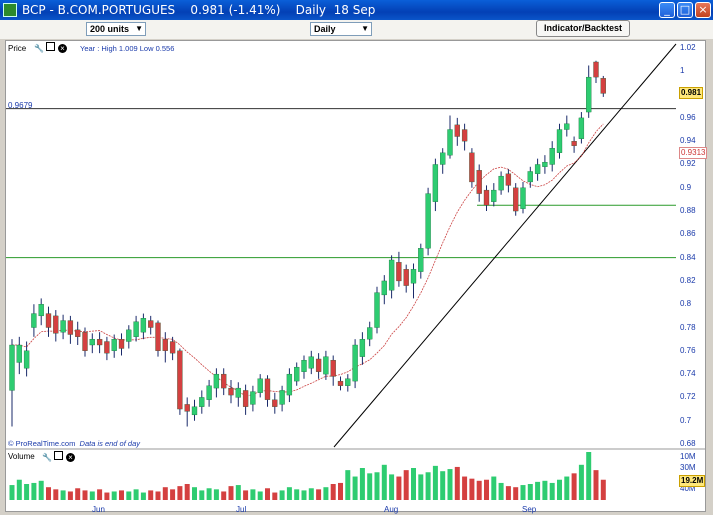 This screenshot has width=713, height=515. I want to click on price-tick-label: 0.84, so click(688, 257).